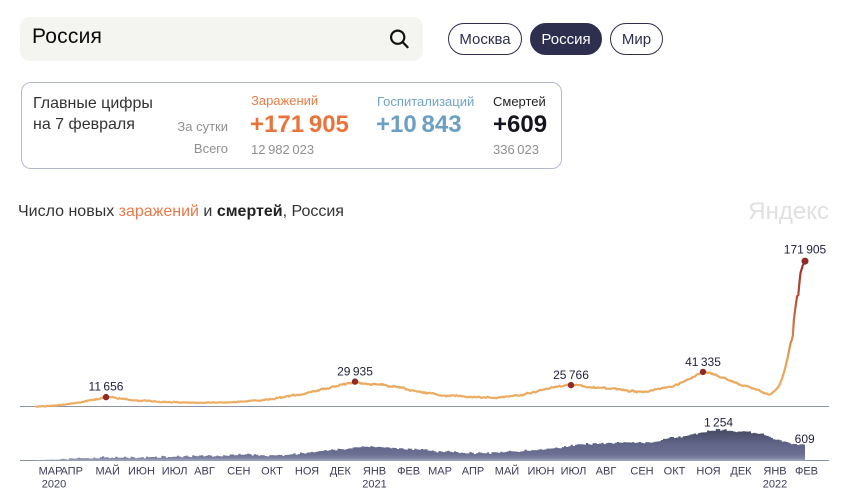  What do you see at coordinates (355, 371) in the screenshot?
I see `svg-text: 29 935` at bounding box center [355, 371].